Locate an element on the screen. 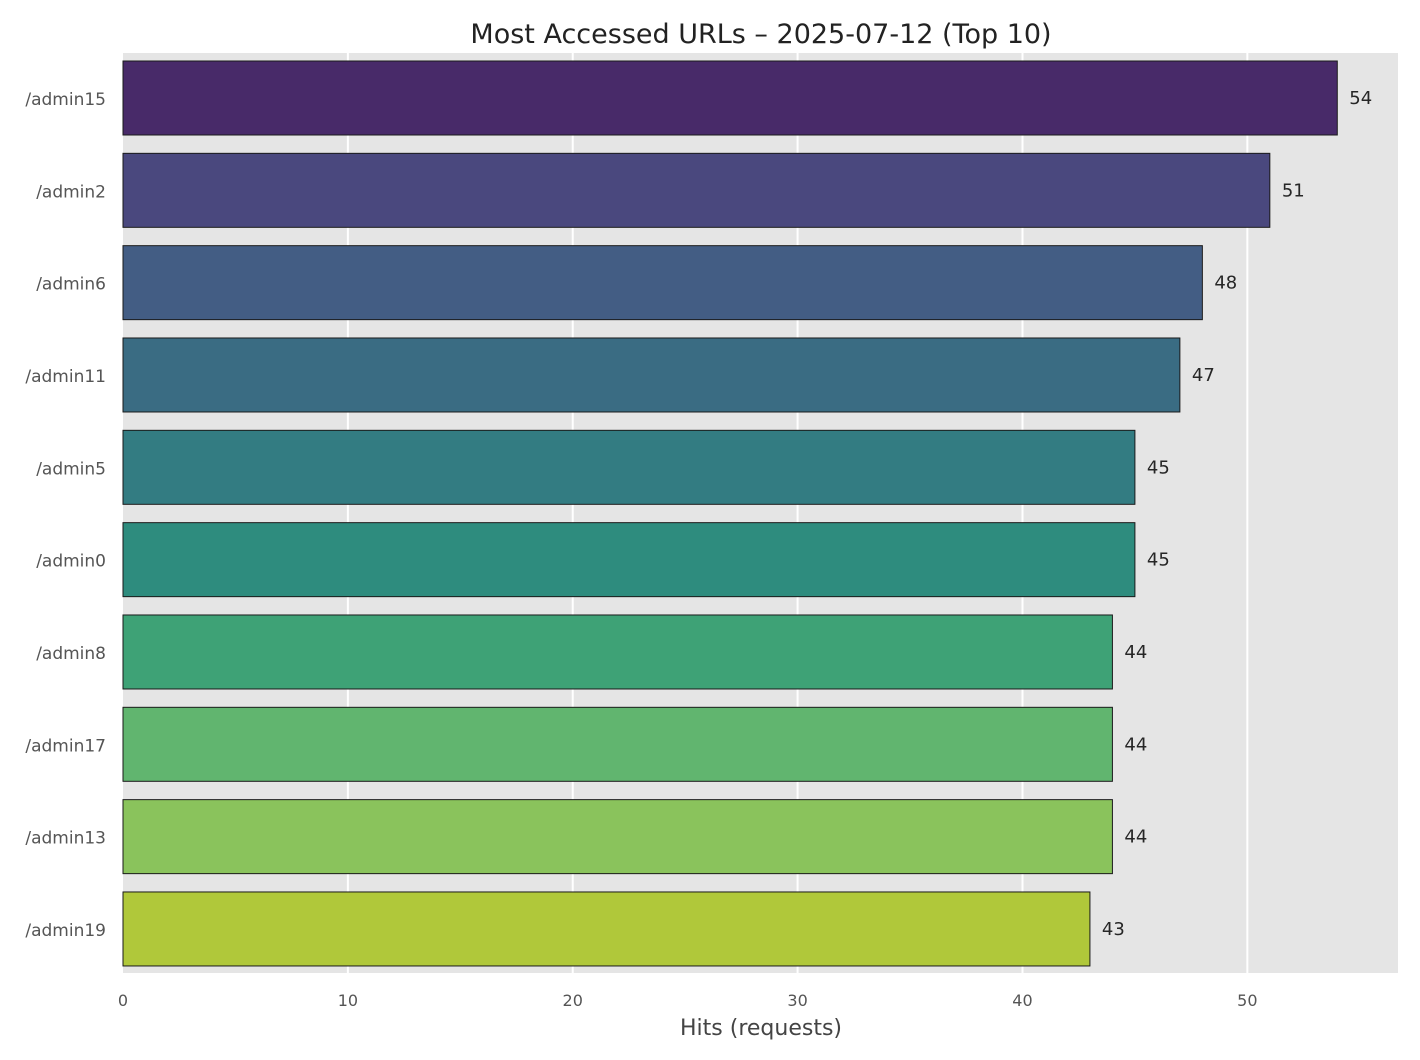 The image size is (1420, 1060). chart-title: Most Accessed URLs – 2025-07-12 (Top 10) is located at coordinates (760, 34).